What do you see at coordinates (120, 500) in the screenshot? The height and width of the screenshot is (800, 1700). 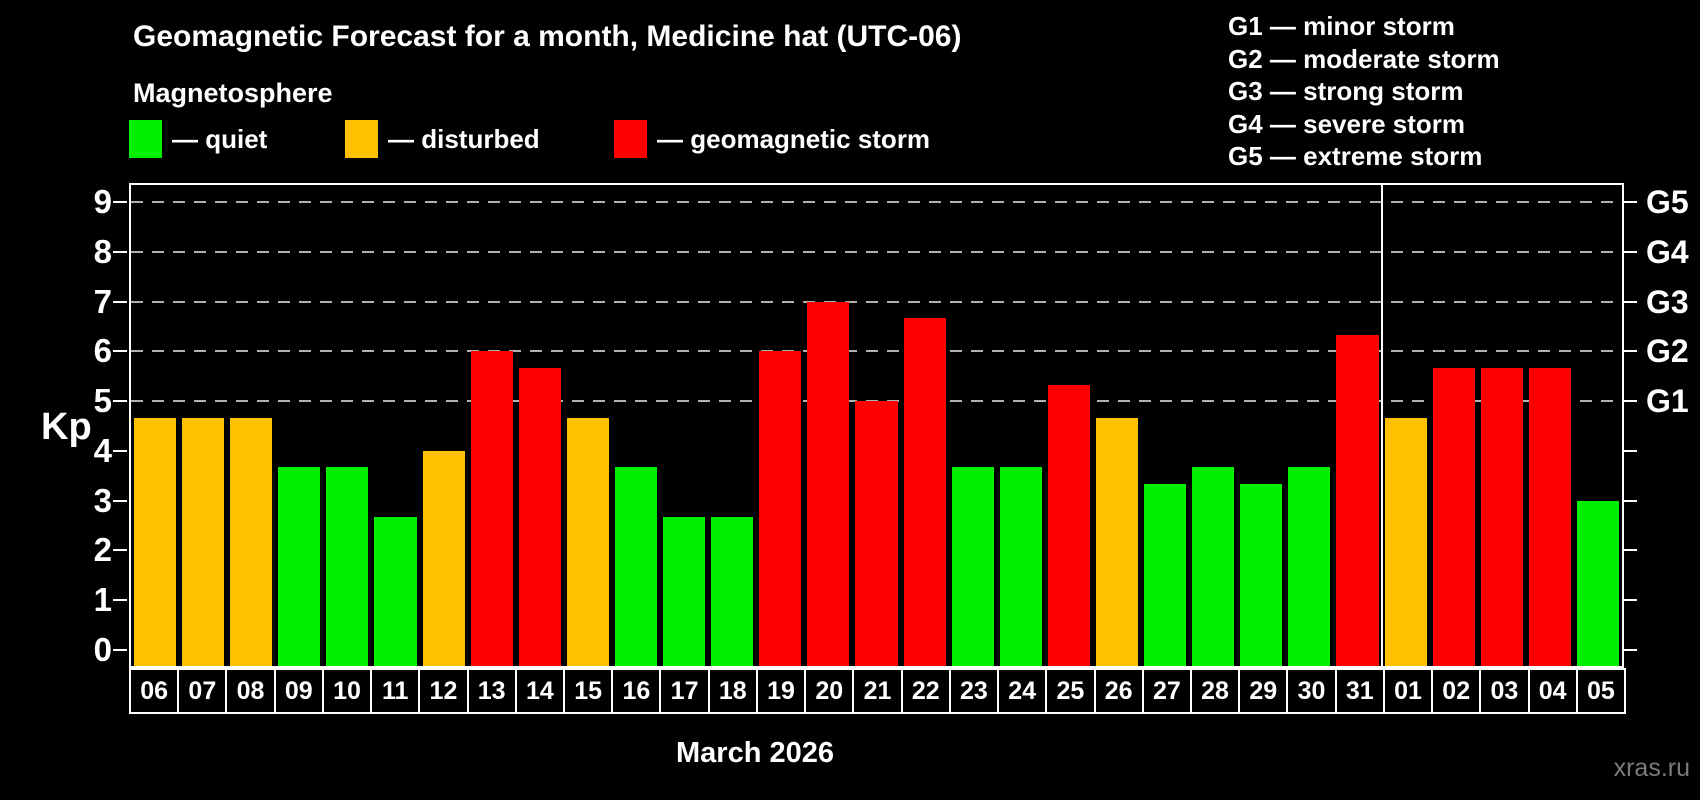 I see `left-tick-kp3` at bounding box center [120, 500].